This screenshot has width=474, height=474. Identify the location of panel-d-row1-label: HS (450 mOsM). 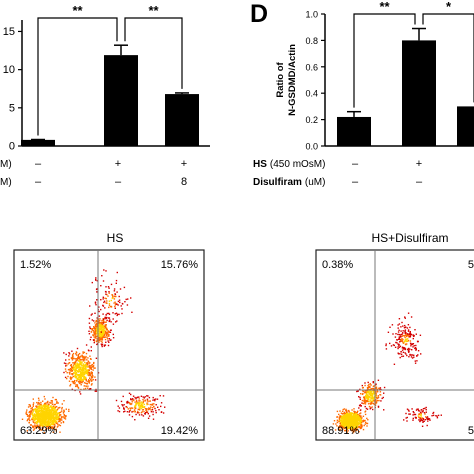
(289, 164).